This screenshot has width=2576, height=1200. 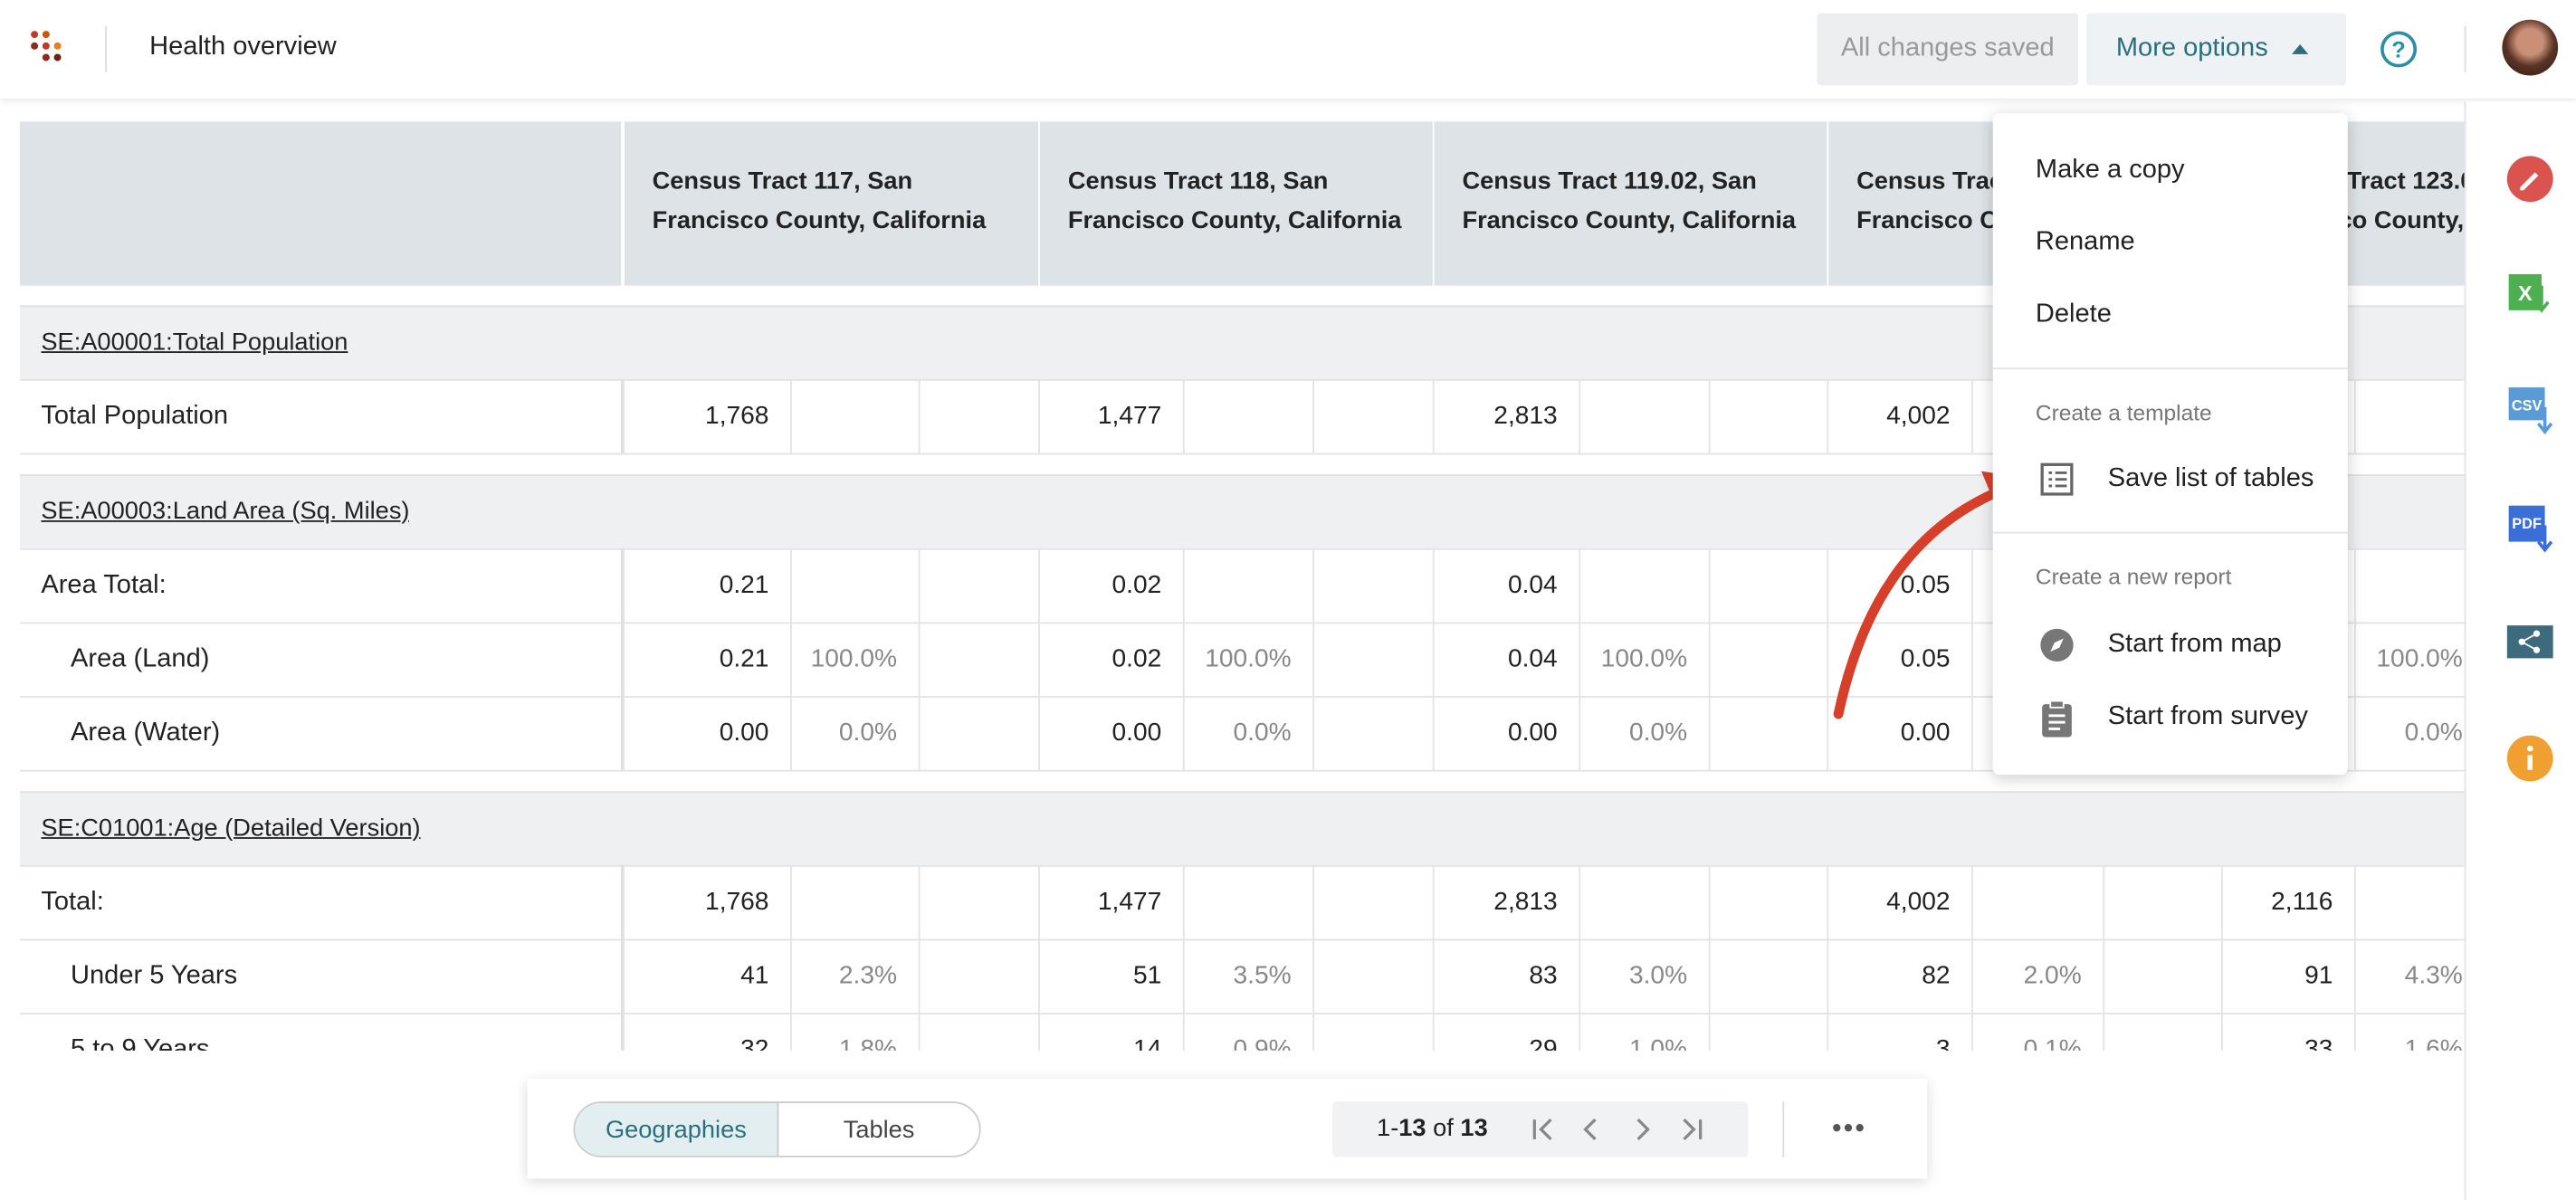 I want to click on menu-item: Save list of tables, so click(x=2210, y=478).